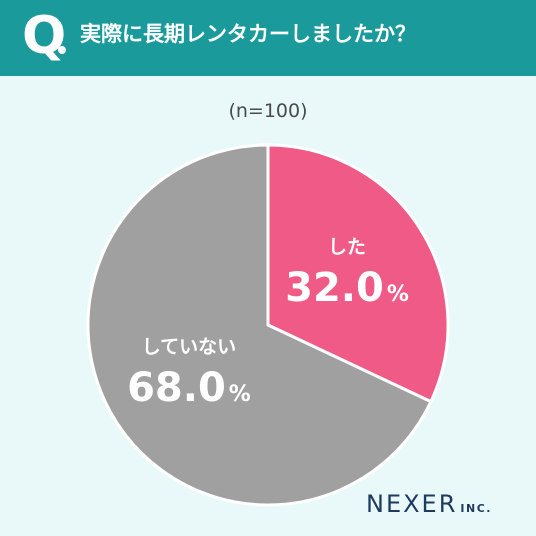 The image size is (536, 536). I want to click on sample-size: (n=100), so click(268, 111).